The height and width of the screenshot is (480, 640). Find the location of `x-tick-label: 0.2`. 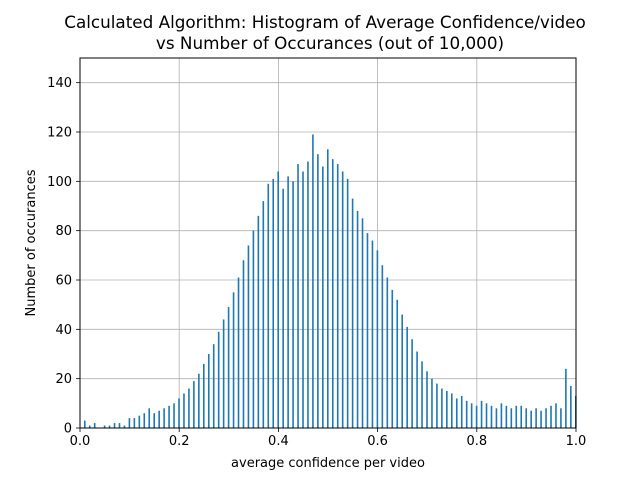

x-tick-label: 0.2 is located at coordinates (179, 441).